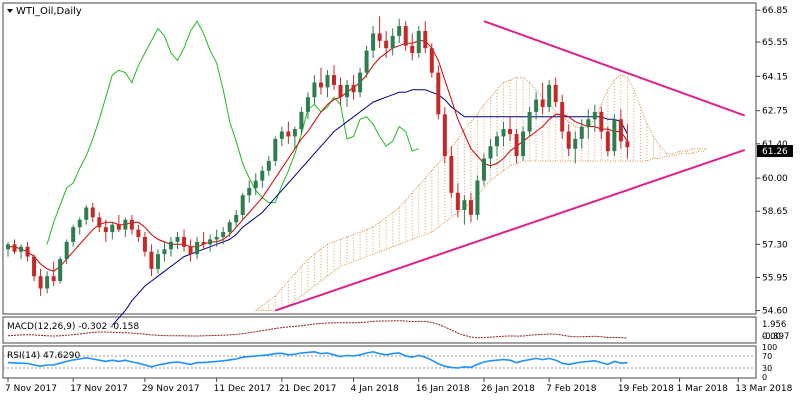 Image resolution: width=800 pixels, height=404 pixels. What do you see at coordinates (375, 389) in the screenshot?
I see `date-tick-label: 4 Jan 2018` at bounding box center [375, 389].